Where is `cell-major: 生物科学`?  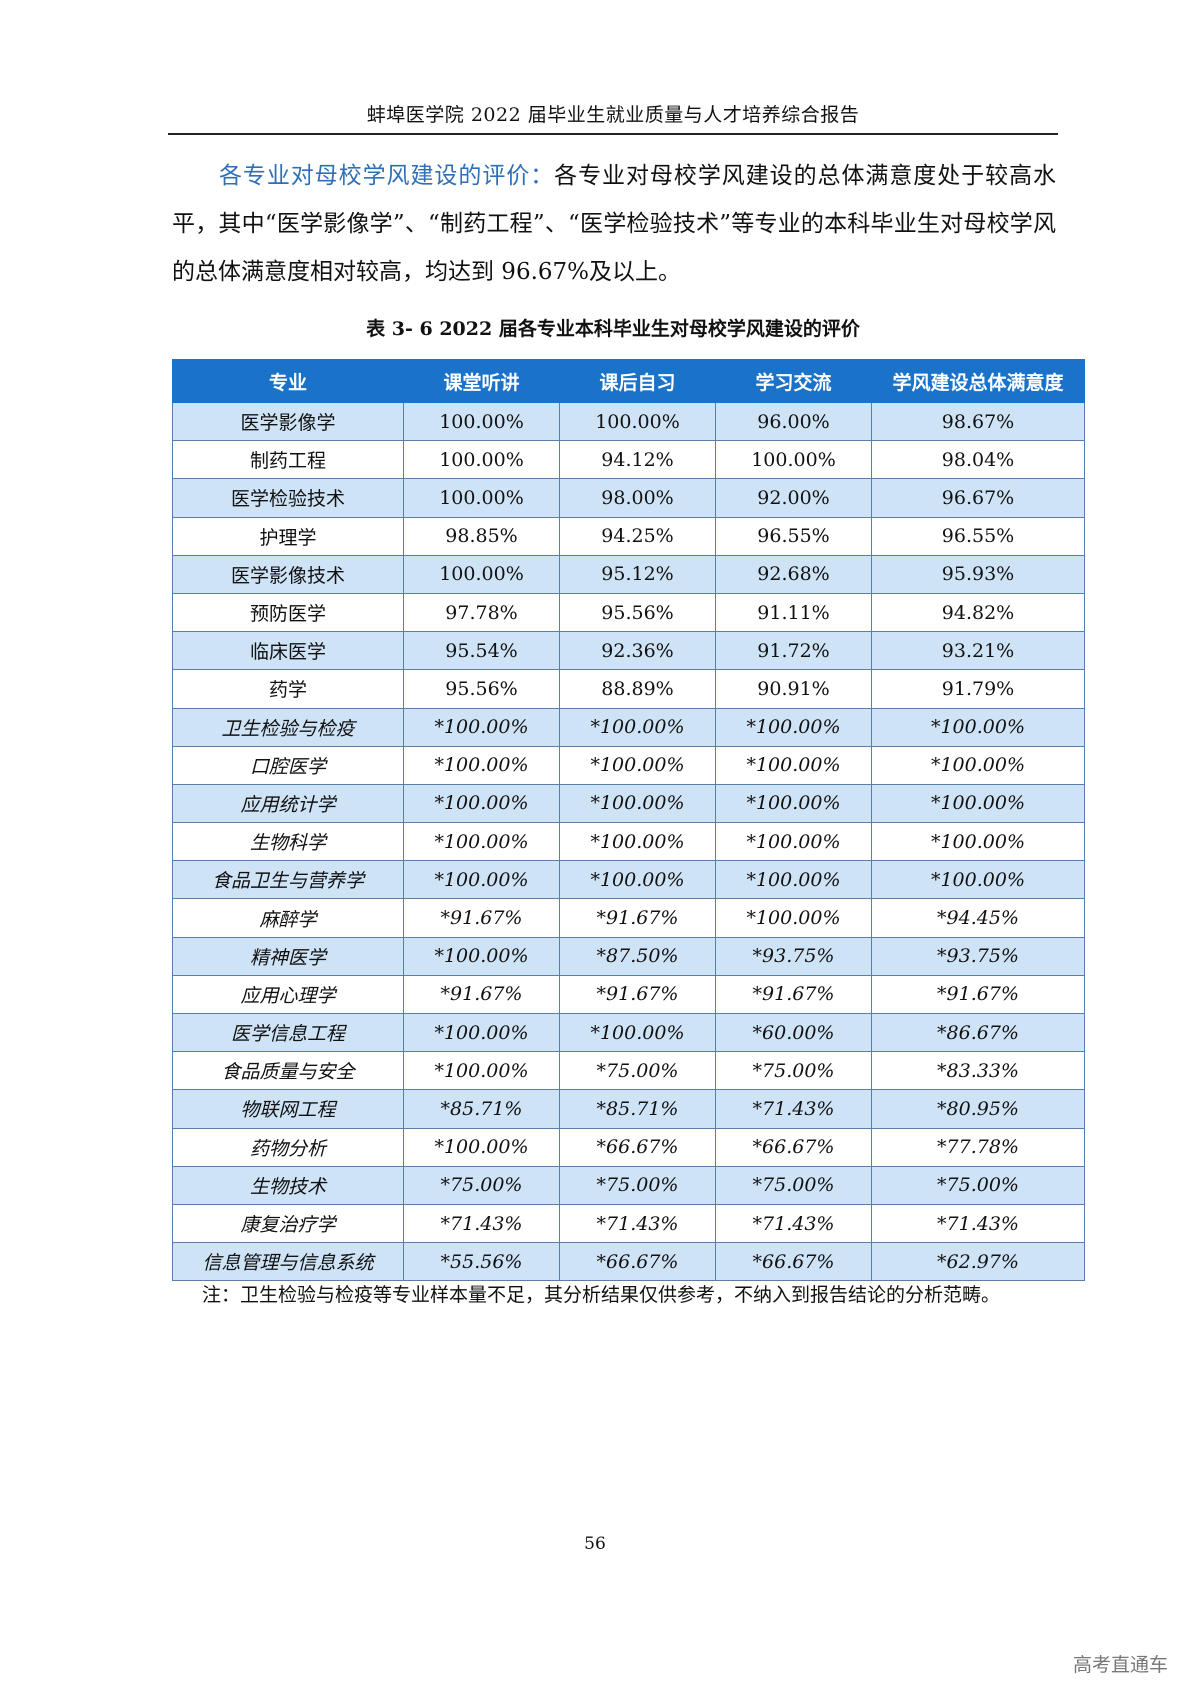
cell-major: 生物科学 is located at coordinates (288, 842).